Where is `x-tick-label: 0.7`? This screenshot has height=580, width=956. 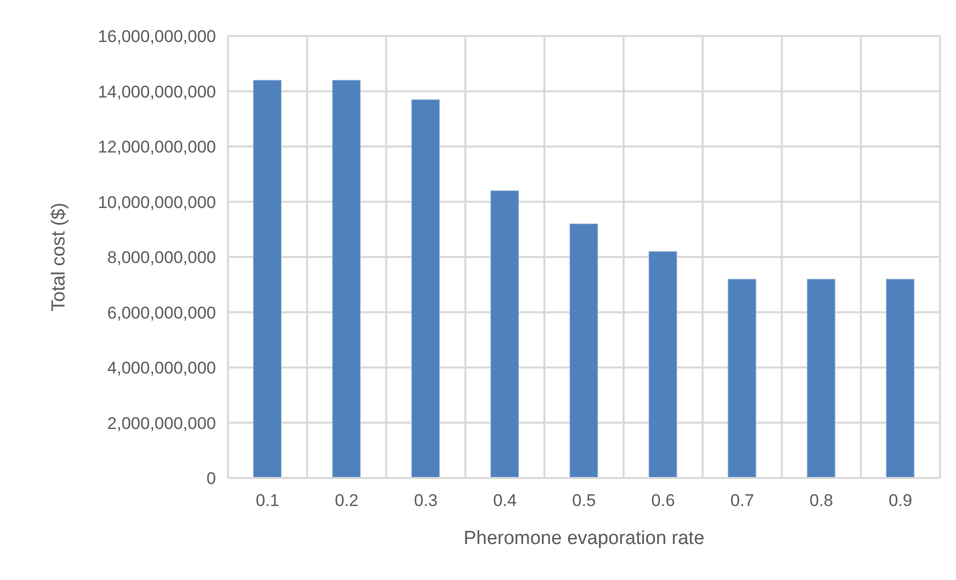 x-tick-label: 0.7 is located at coordinates (742, 500).